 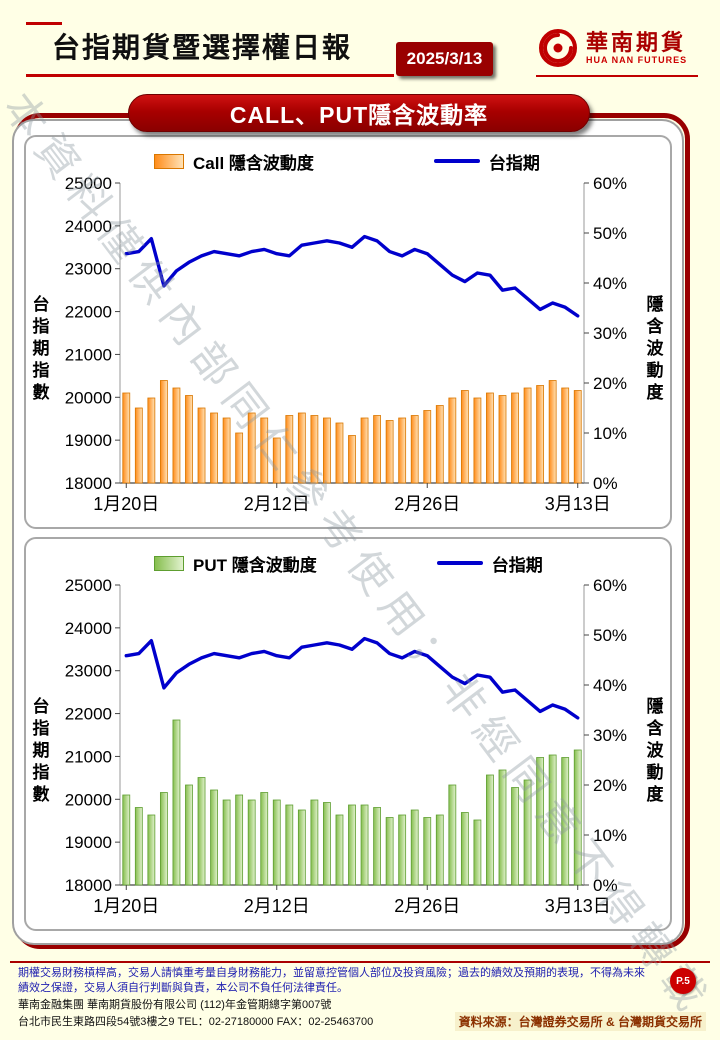 What do you see at coordinates (175, 1005) in the screenshot?
I see `company-line: 華南金融集團 華南期貨股份有限公司 (112)年金管期總字第007號` at bounding box center [175, 1005].